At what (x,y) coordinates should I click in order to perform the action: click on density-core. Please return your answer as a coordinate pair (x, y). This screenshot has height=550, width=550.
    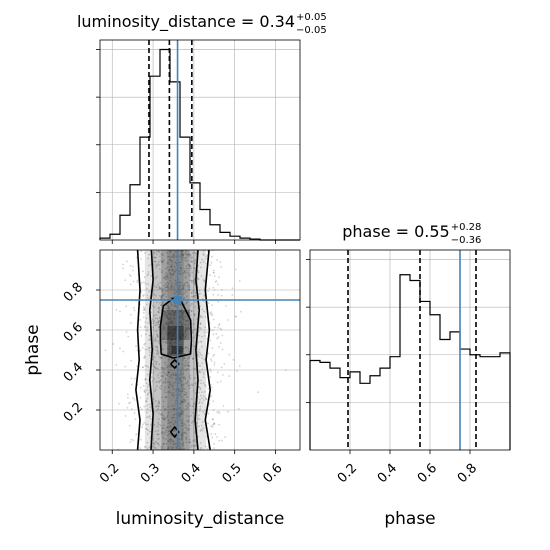
    Looking at the image, I should click on (175, 325).